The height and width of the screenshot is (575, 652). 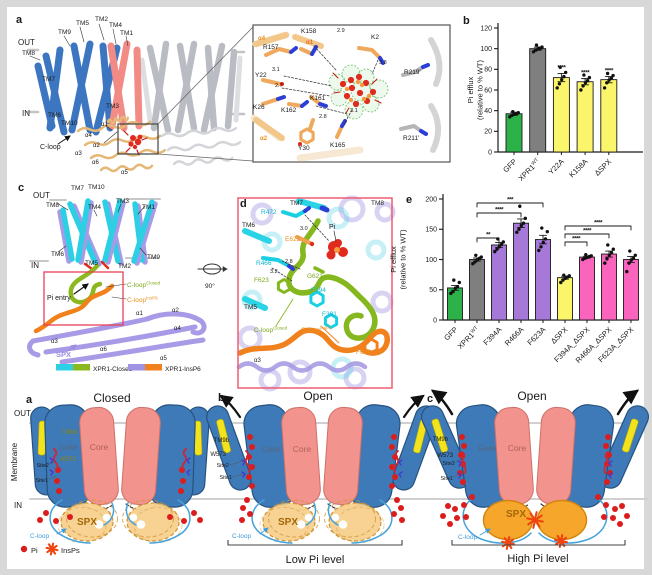 I want to click on tm9-label: TM9, so click(x=64, y=32).